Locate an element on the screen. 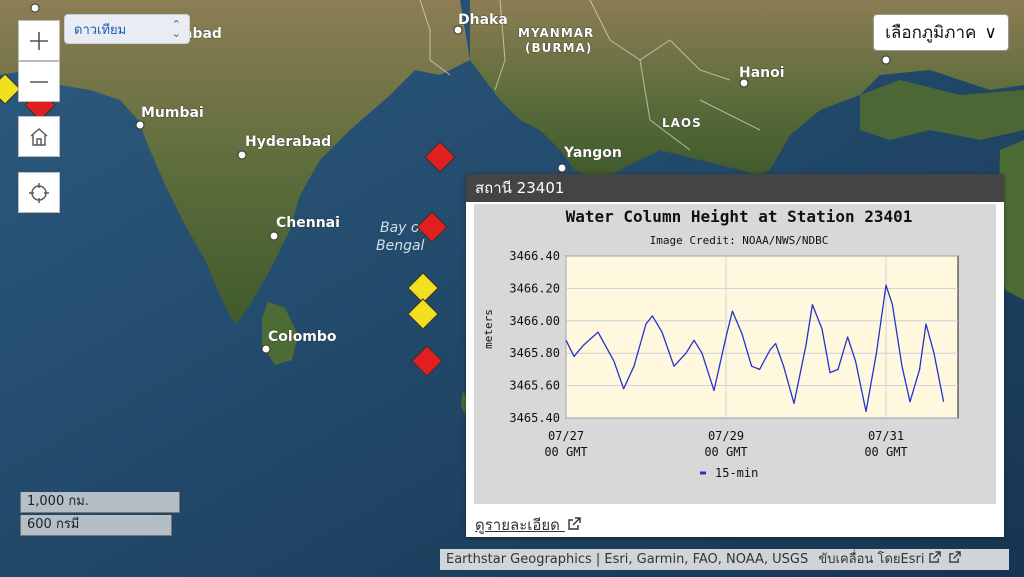  y-tick-label: 3466.20 is located at coordinates (534, 288).